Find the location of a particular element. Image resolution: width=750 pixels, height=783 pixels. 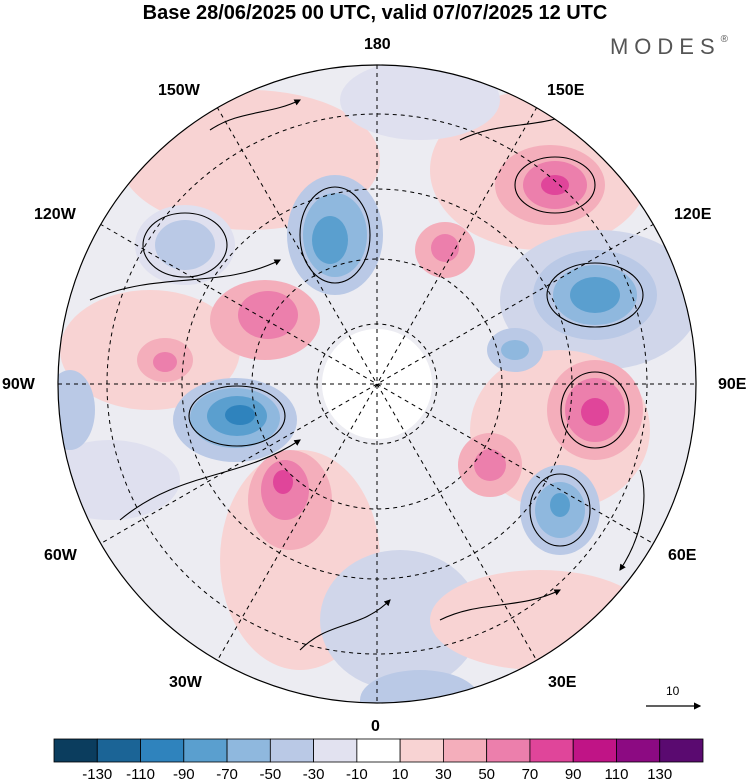

lon-label-0: 0 is located at coordinates (375, 726).